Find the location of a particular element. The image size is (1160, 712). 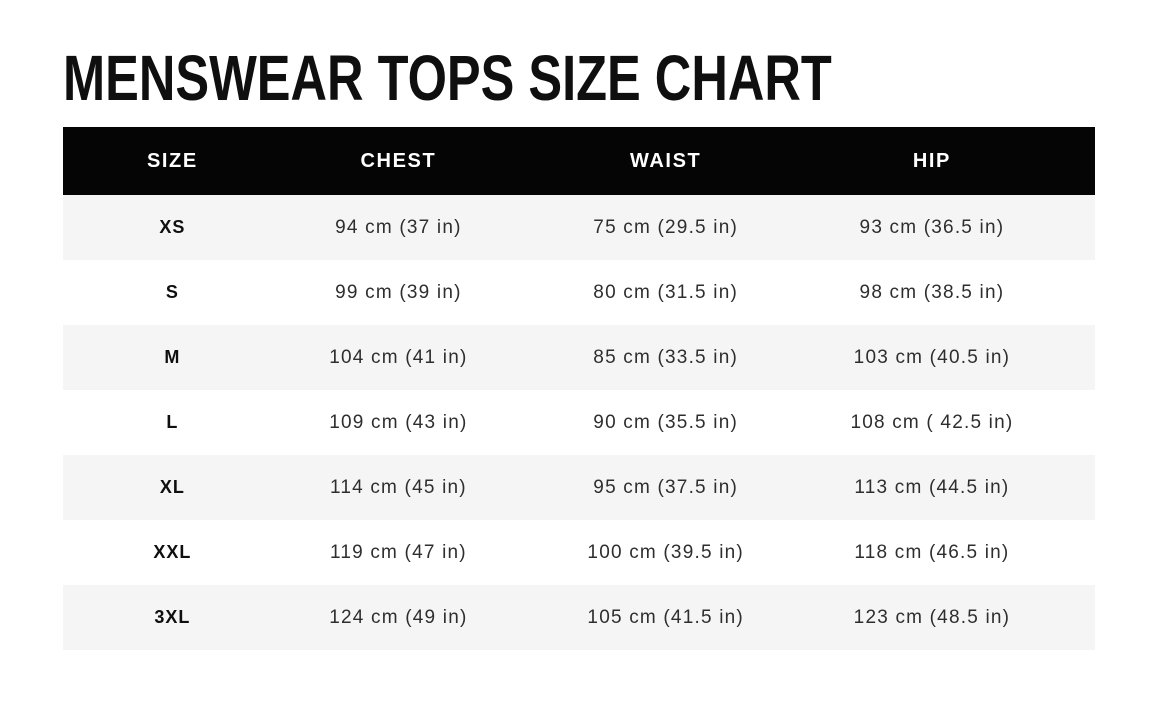

chest-cell: 124 cm (49 in) is located at coordinates (398, 617).